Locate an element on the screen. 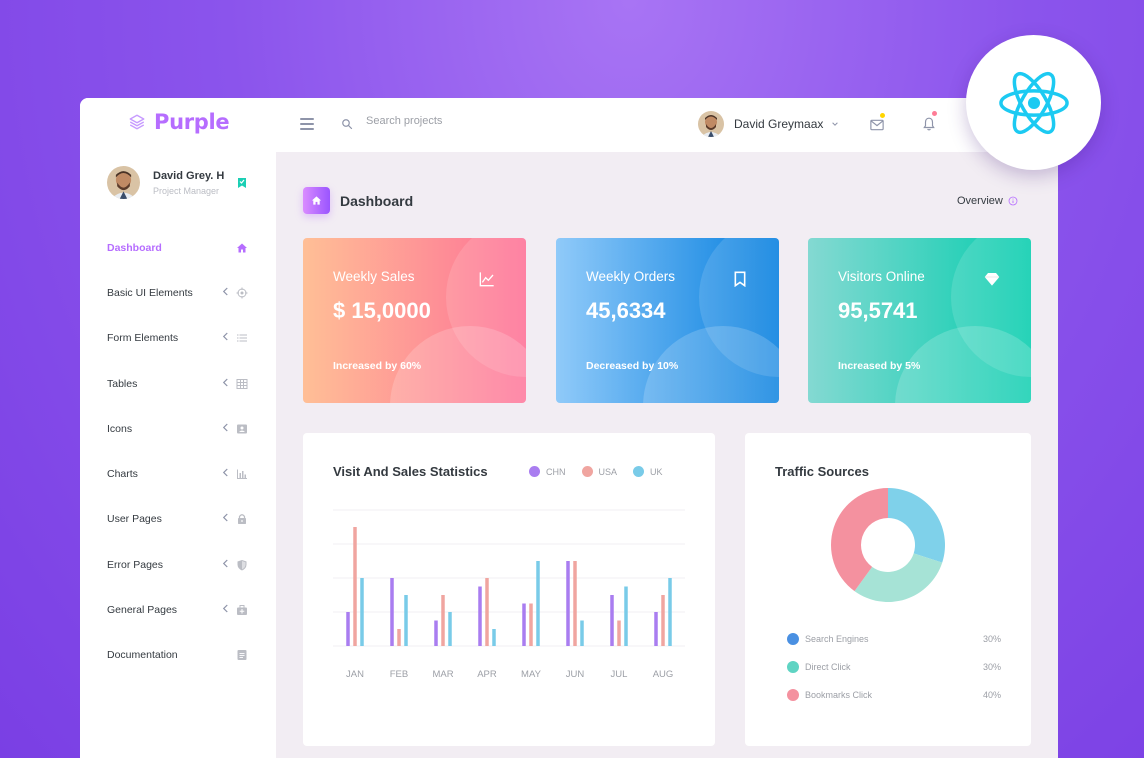  email-outline-icon is located at coordinates (877, 125).